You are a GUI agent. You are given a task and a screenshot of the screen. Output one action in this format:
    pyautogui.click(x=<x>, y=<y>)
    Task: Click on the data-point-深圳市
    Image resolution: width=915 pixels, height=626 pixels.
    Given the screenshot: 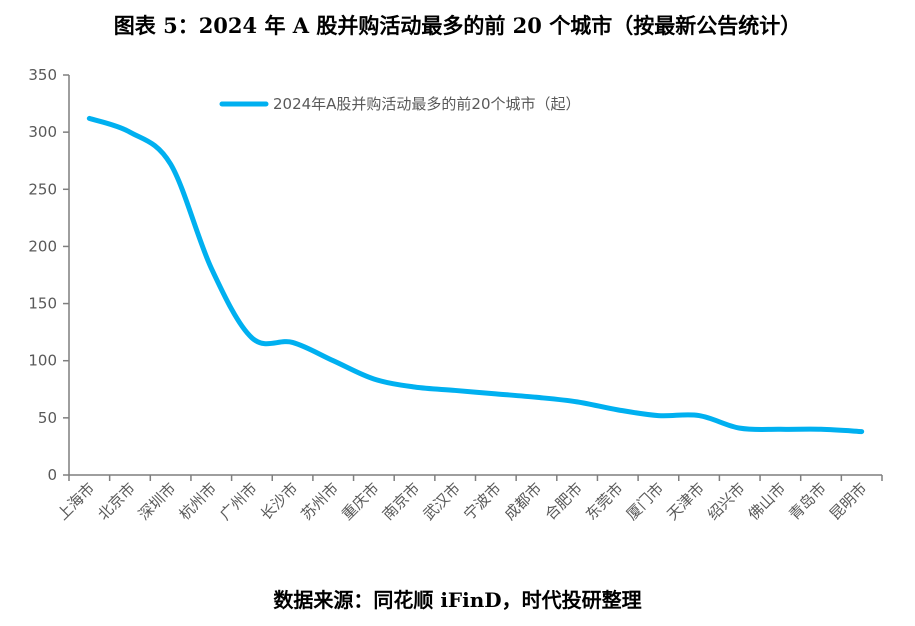 What is the action you would take?
    pyautogui.click(x=171, y=164)
    